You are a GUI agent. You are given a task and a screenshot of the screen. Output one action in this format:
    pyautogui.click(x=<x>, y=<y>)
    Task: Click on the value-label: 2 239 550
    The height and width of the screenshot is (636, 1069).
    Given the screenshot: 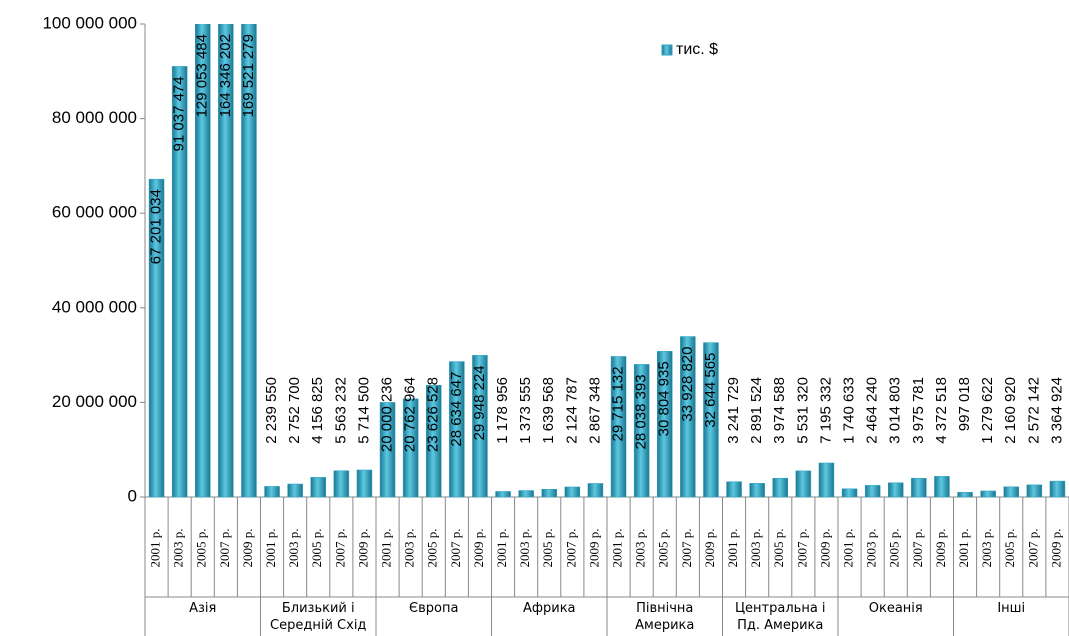 What is the action you would take?
    pyautogui.click(x=271, y=410)
    